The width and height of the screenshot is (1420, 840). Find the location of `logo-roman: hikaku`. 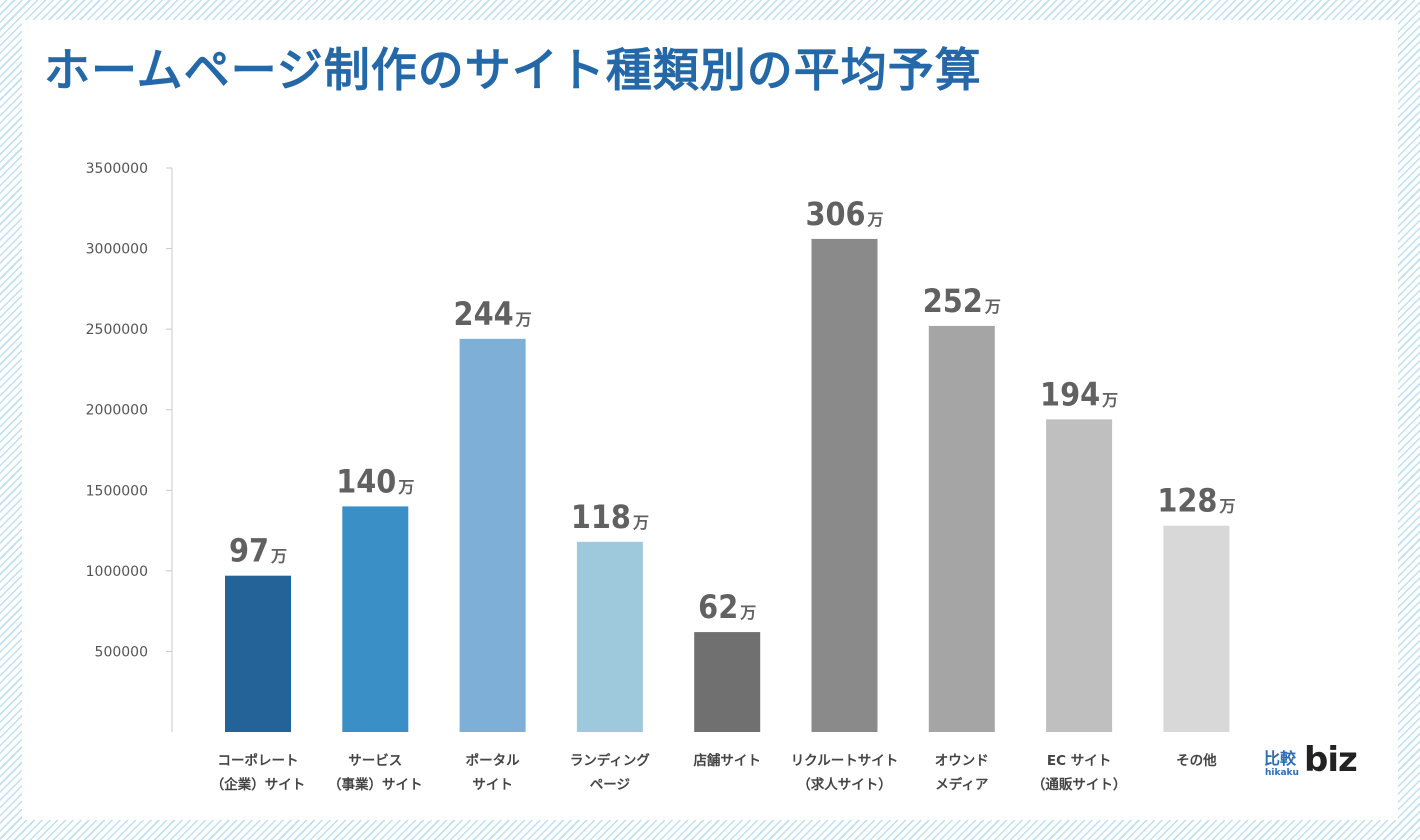

logo-roman: hikaku is located at coordinates (1282, 773).